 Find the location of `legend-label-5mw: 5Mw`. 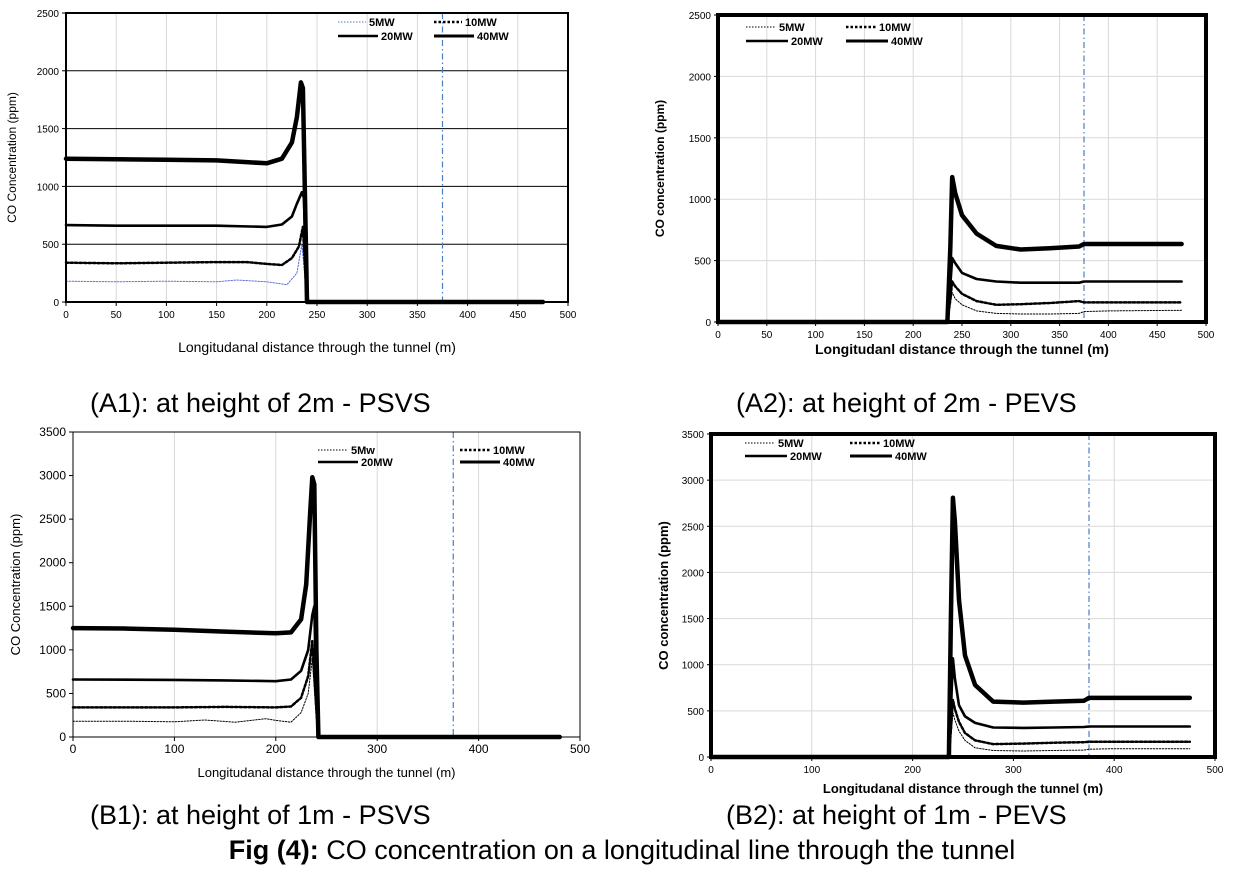

legend-label-5mw: 5Mw is located at coordinates (363, 451).